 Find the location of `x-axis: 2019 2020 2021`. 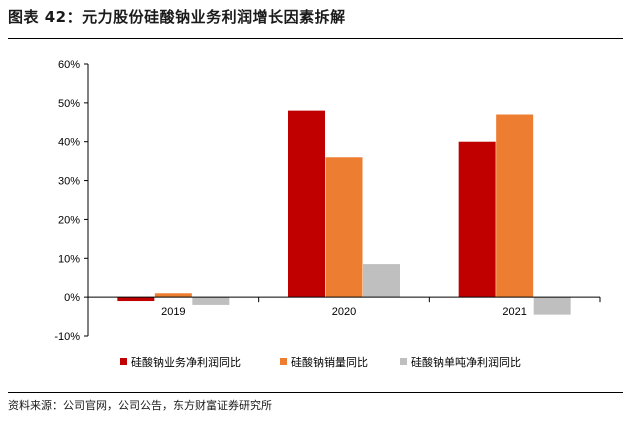

x-axis: 2019 2020 2021 is located at coordinates (344, 307).